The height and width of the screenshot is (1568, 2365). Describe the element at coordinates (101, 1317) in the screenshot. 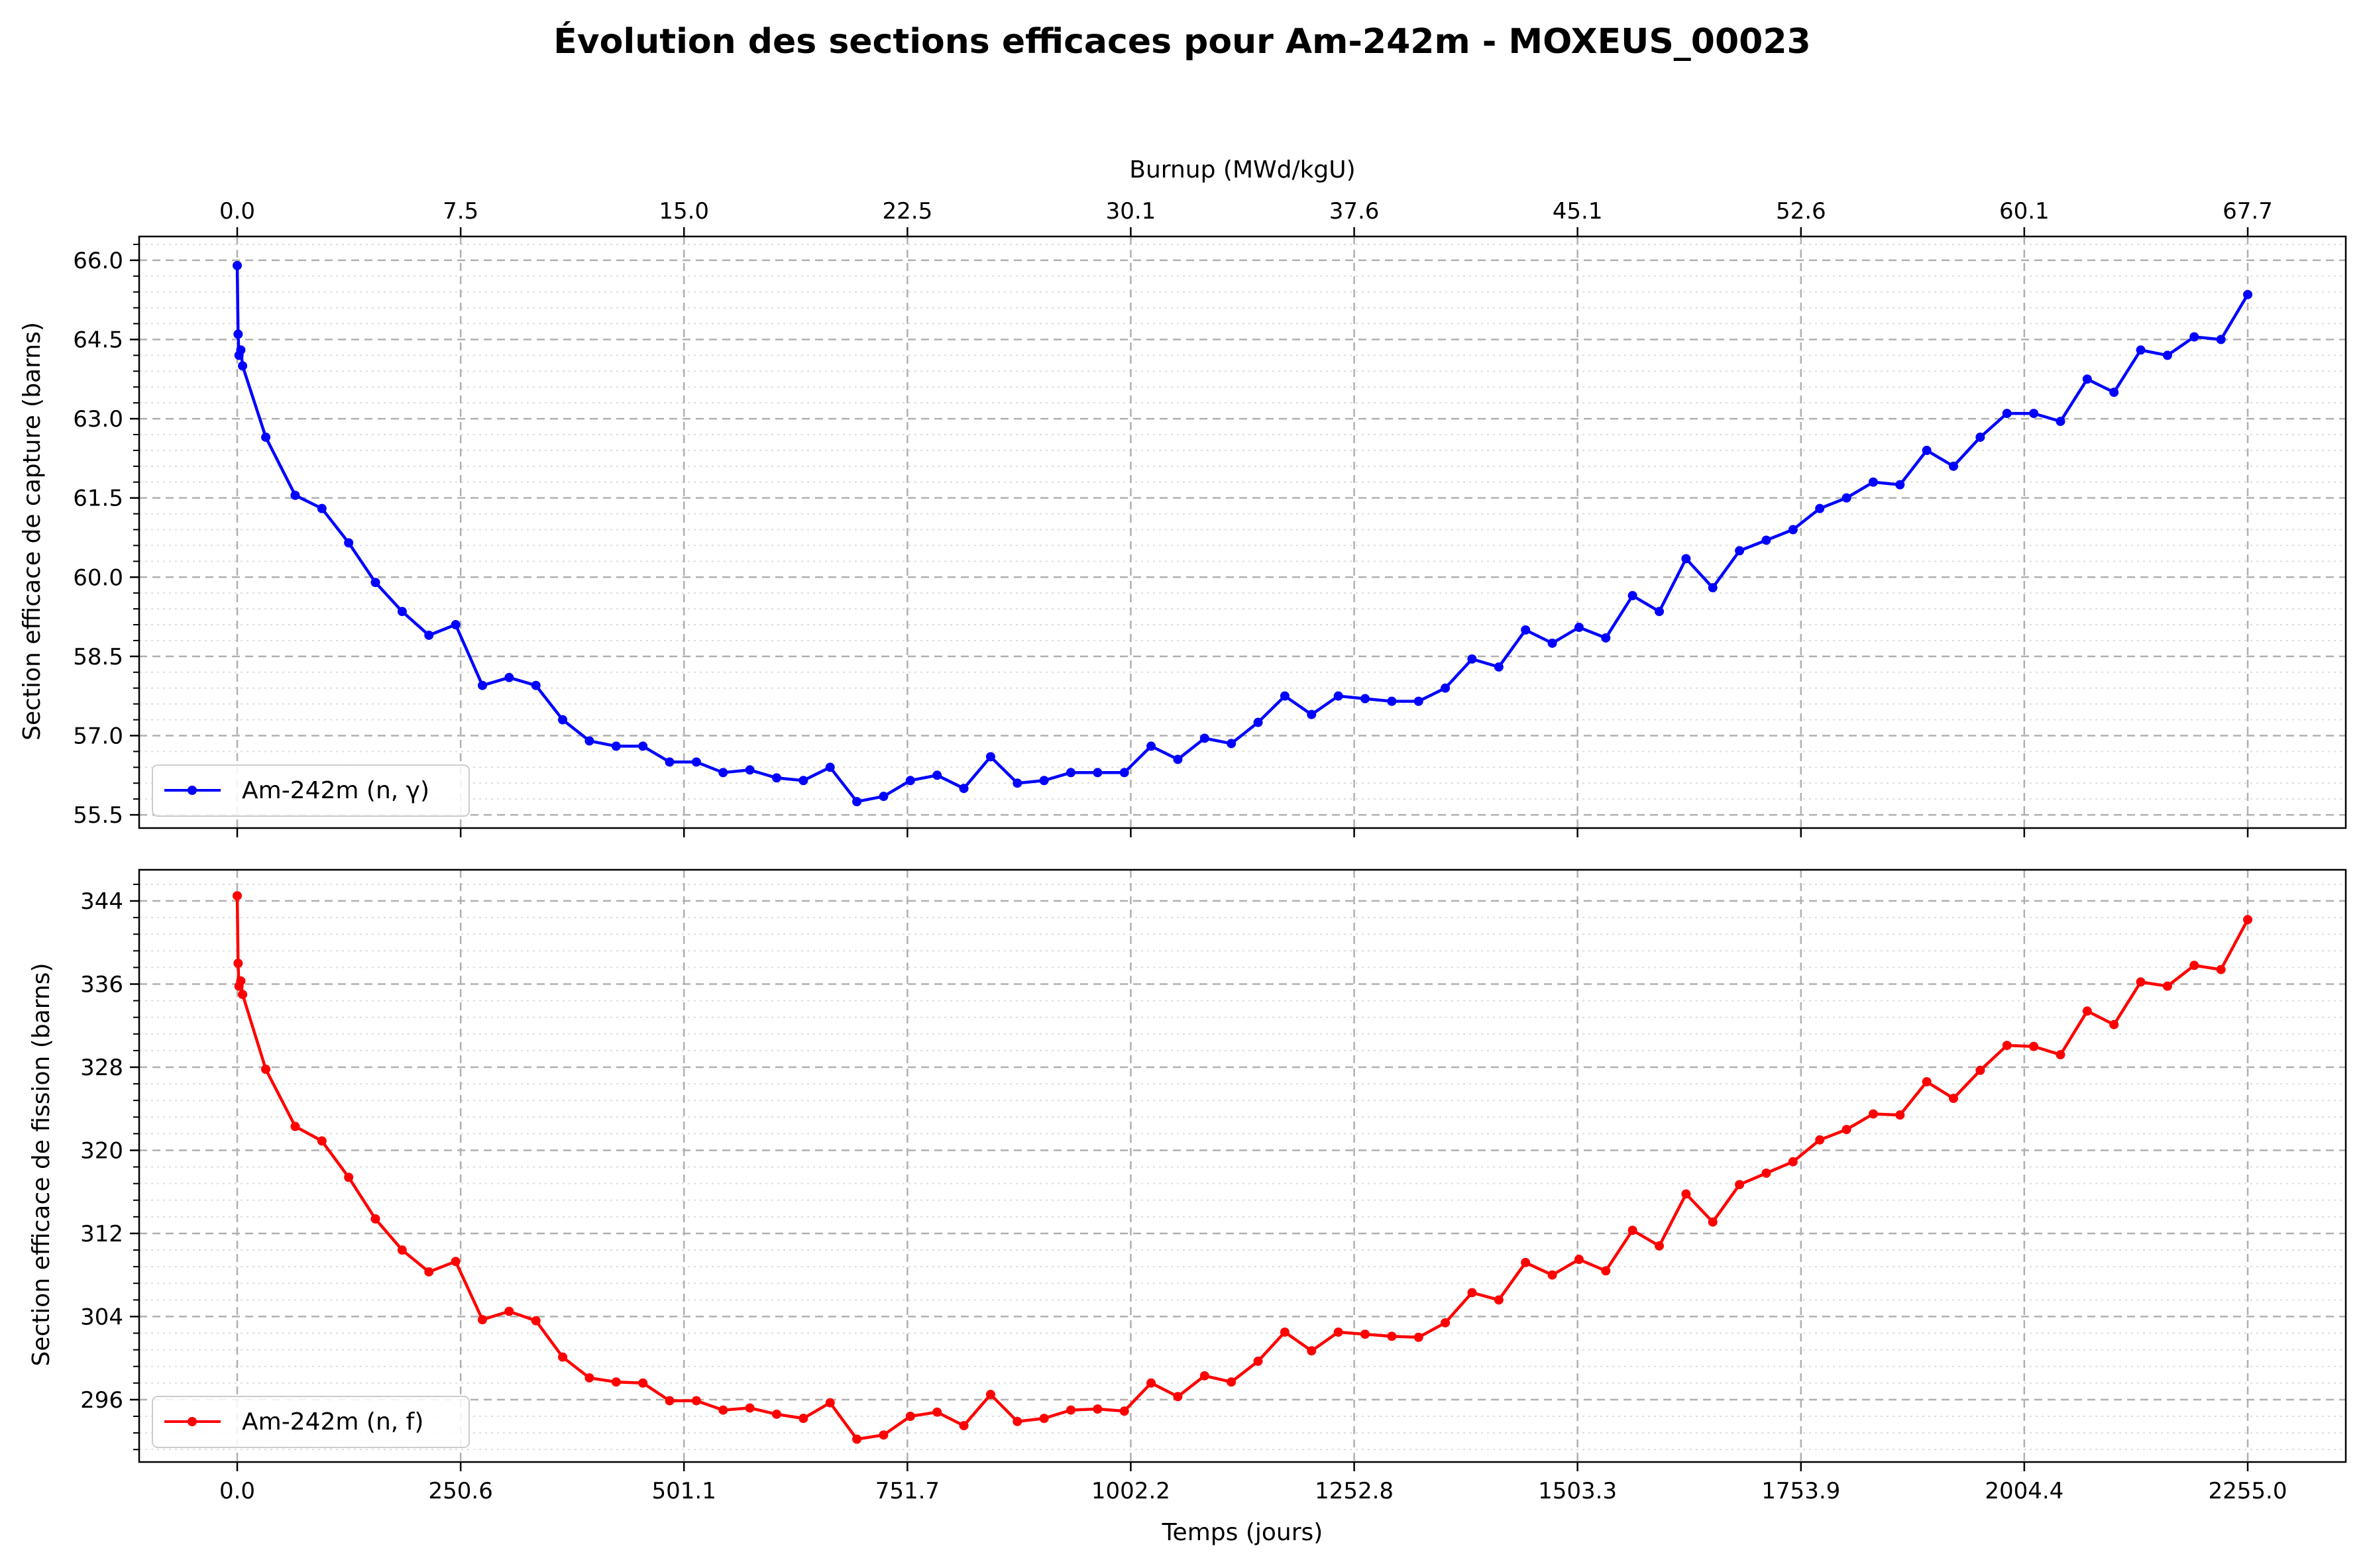

I see `fission-y-tick-label: 304` at that location.